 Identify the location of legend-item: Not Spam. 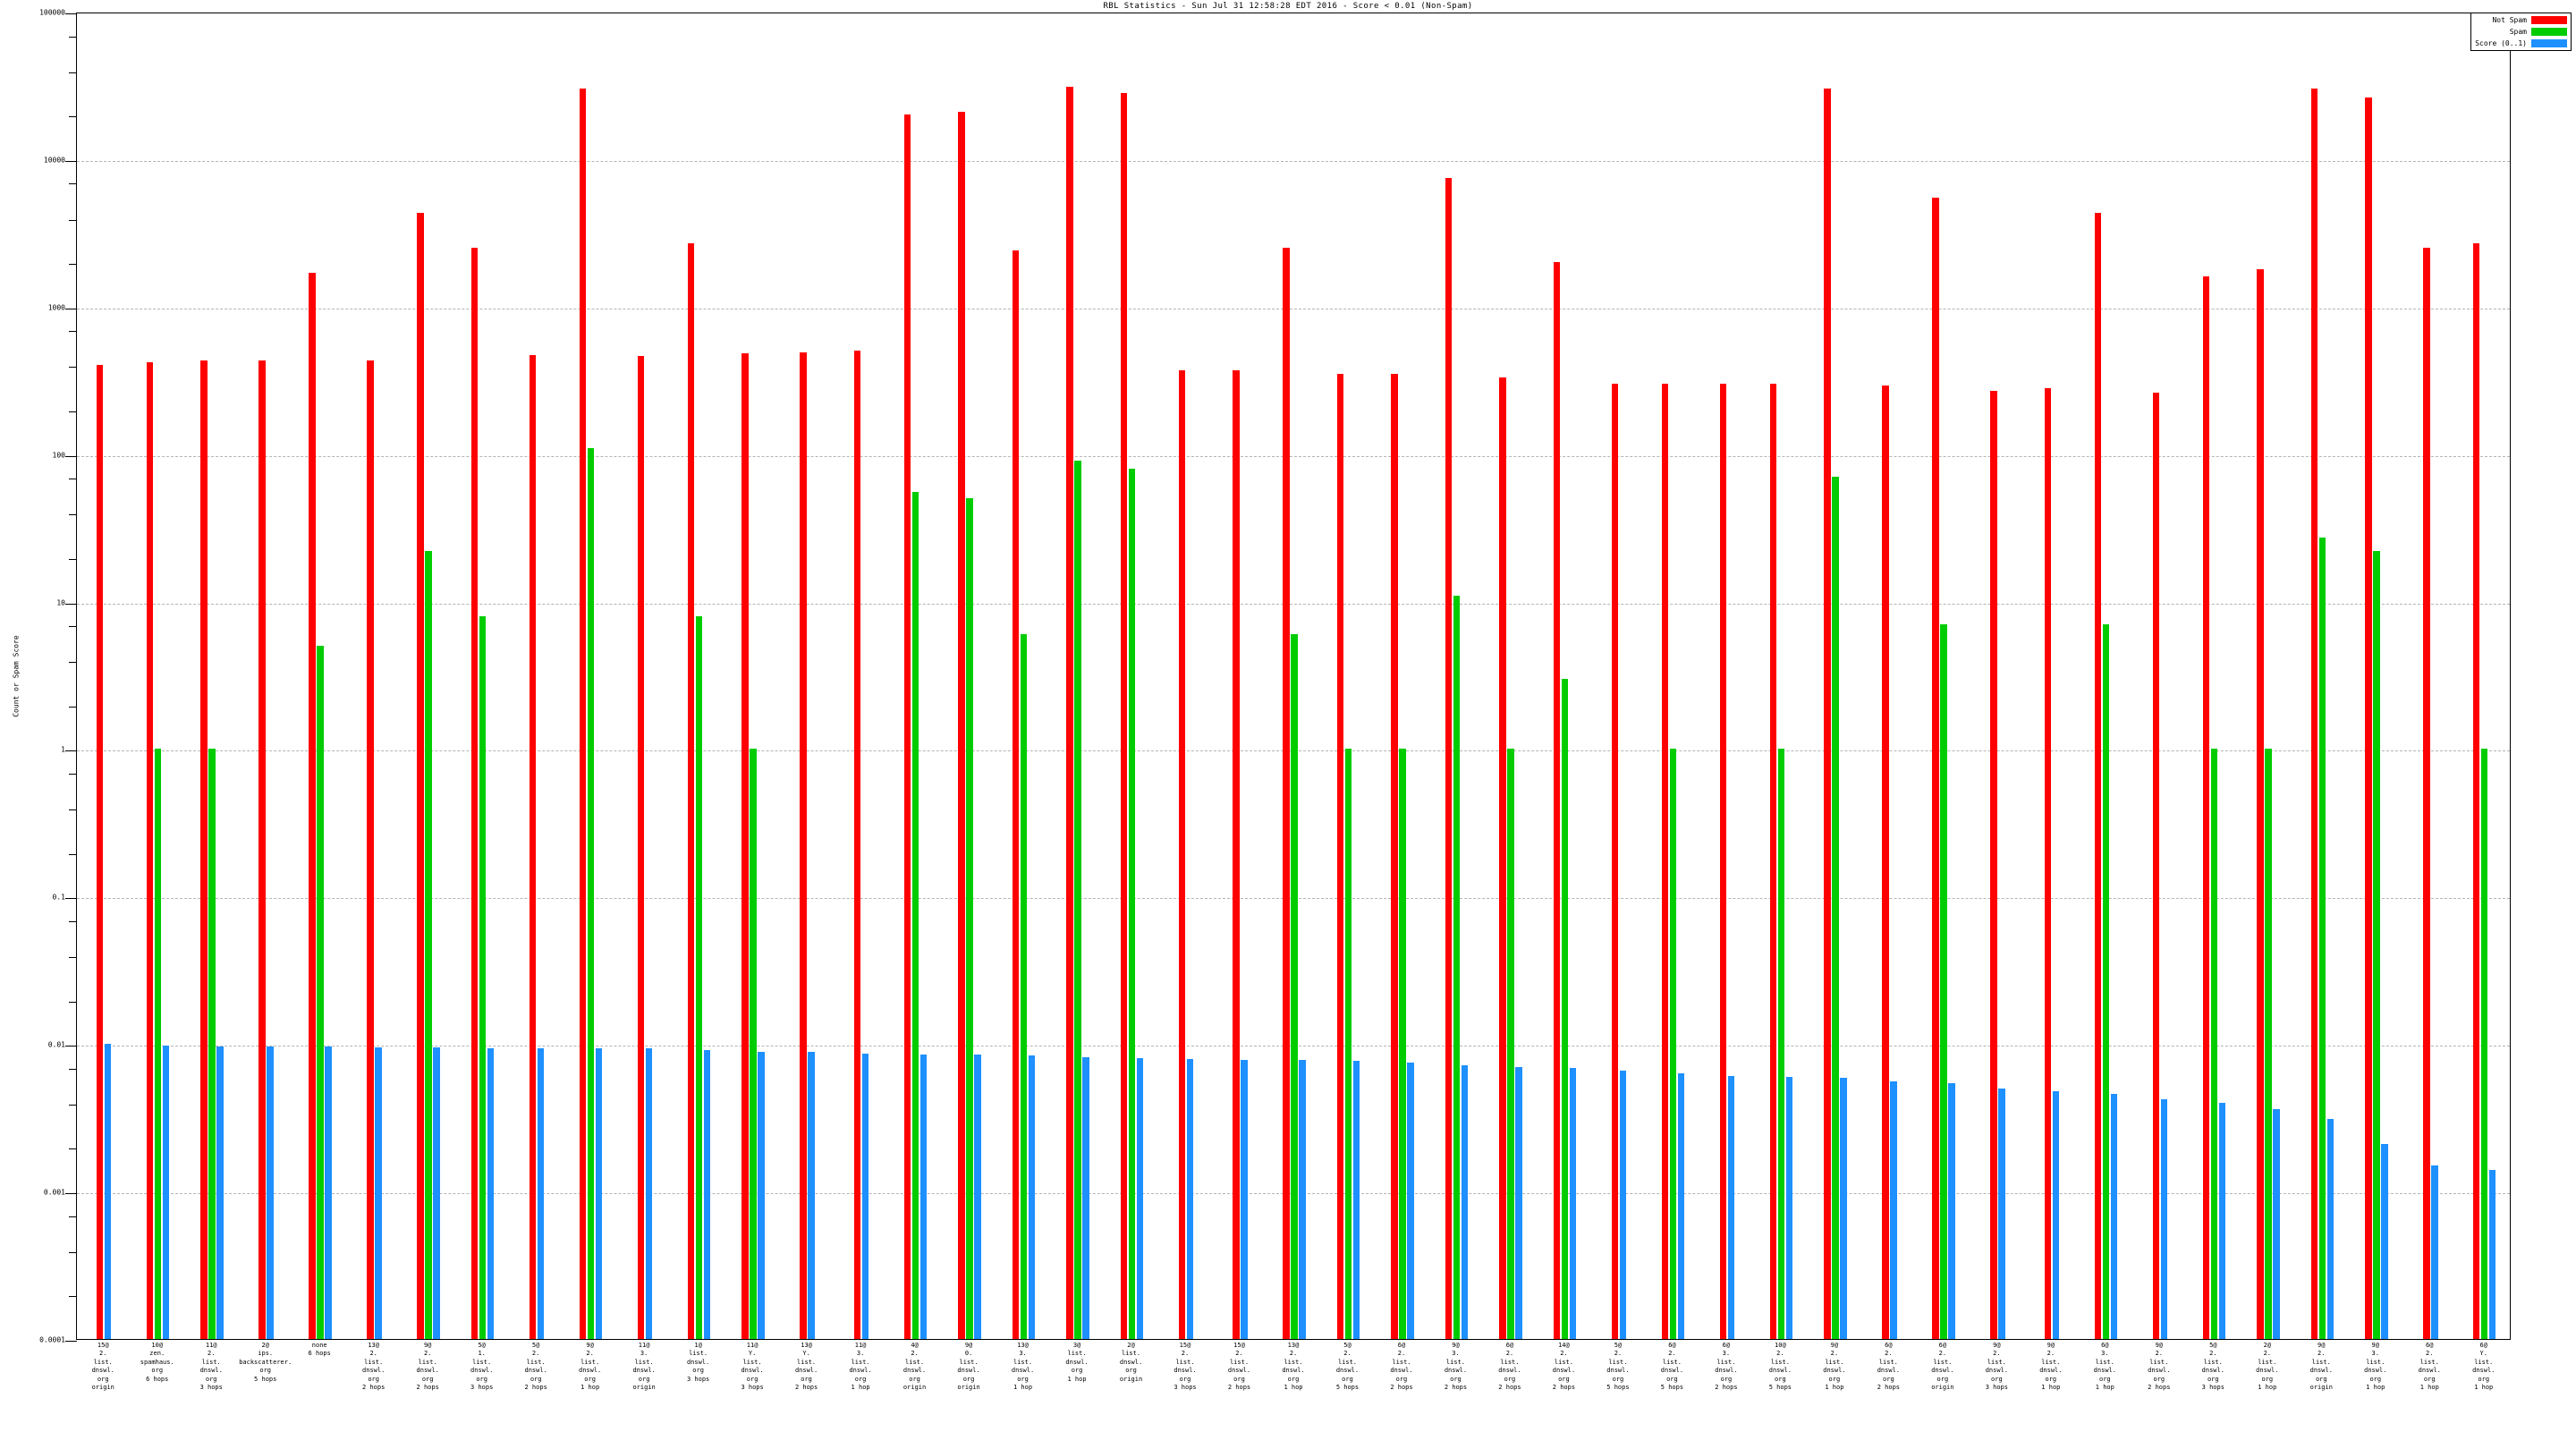
(2521, 20).